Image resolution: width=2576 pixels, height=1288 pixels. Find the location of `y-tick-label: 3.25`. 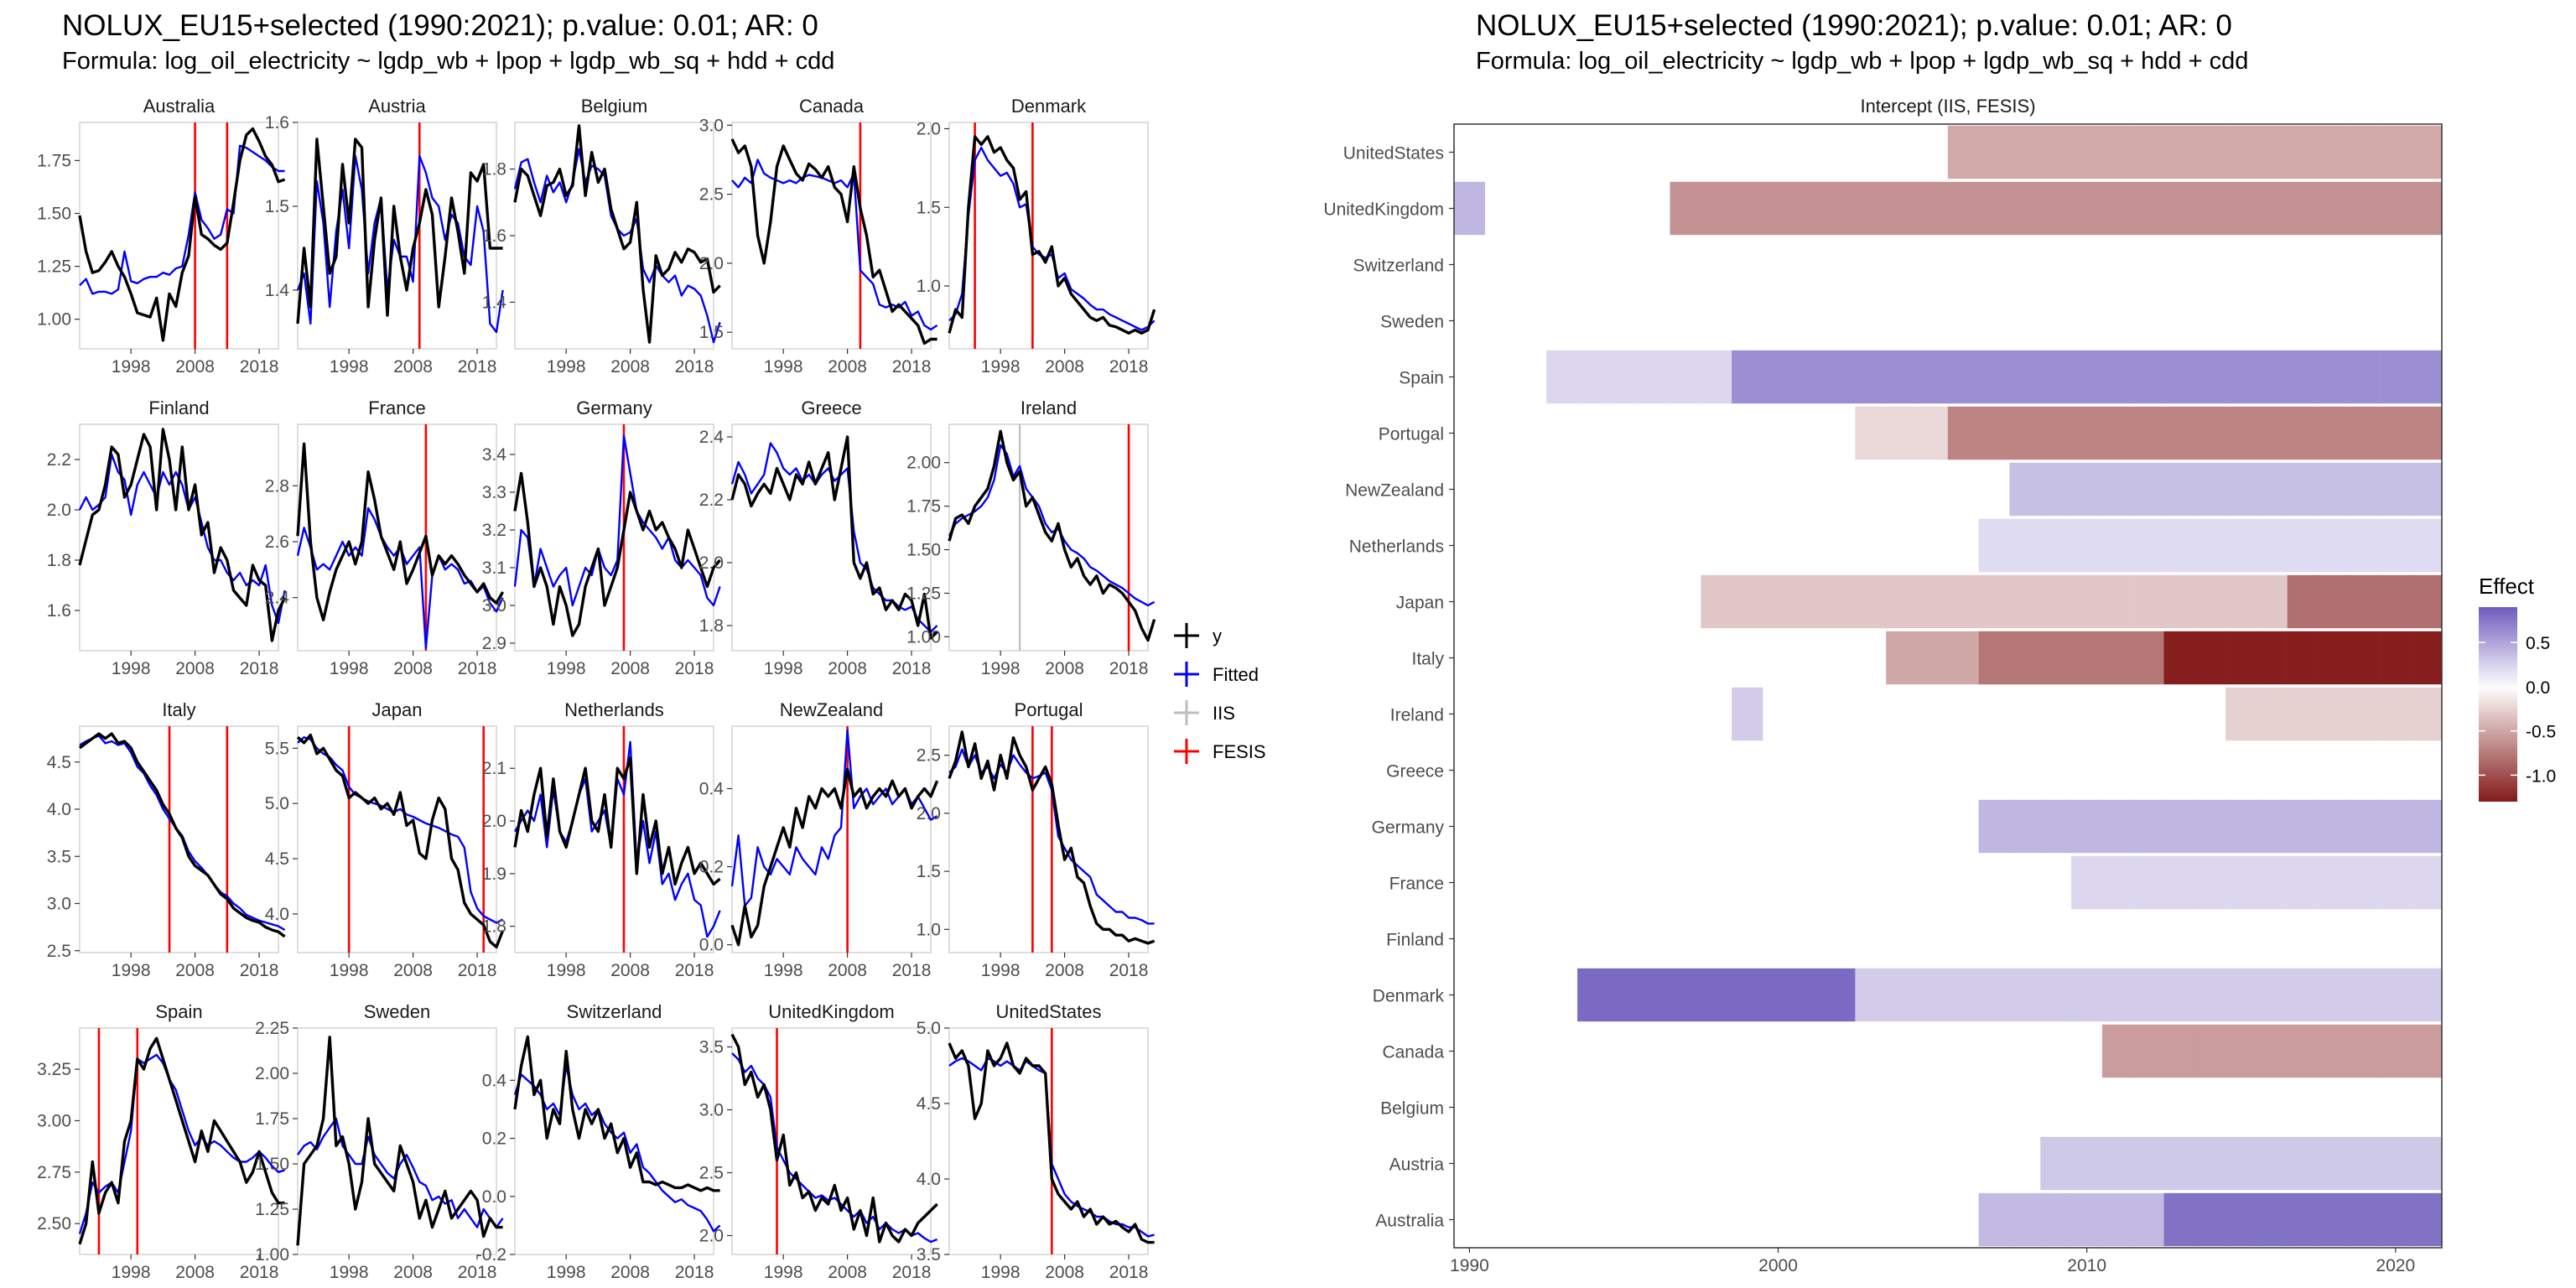

y-tick-label: 3.25 is located at coordinates (54, 1069).